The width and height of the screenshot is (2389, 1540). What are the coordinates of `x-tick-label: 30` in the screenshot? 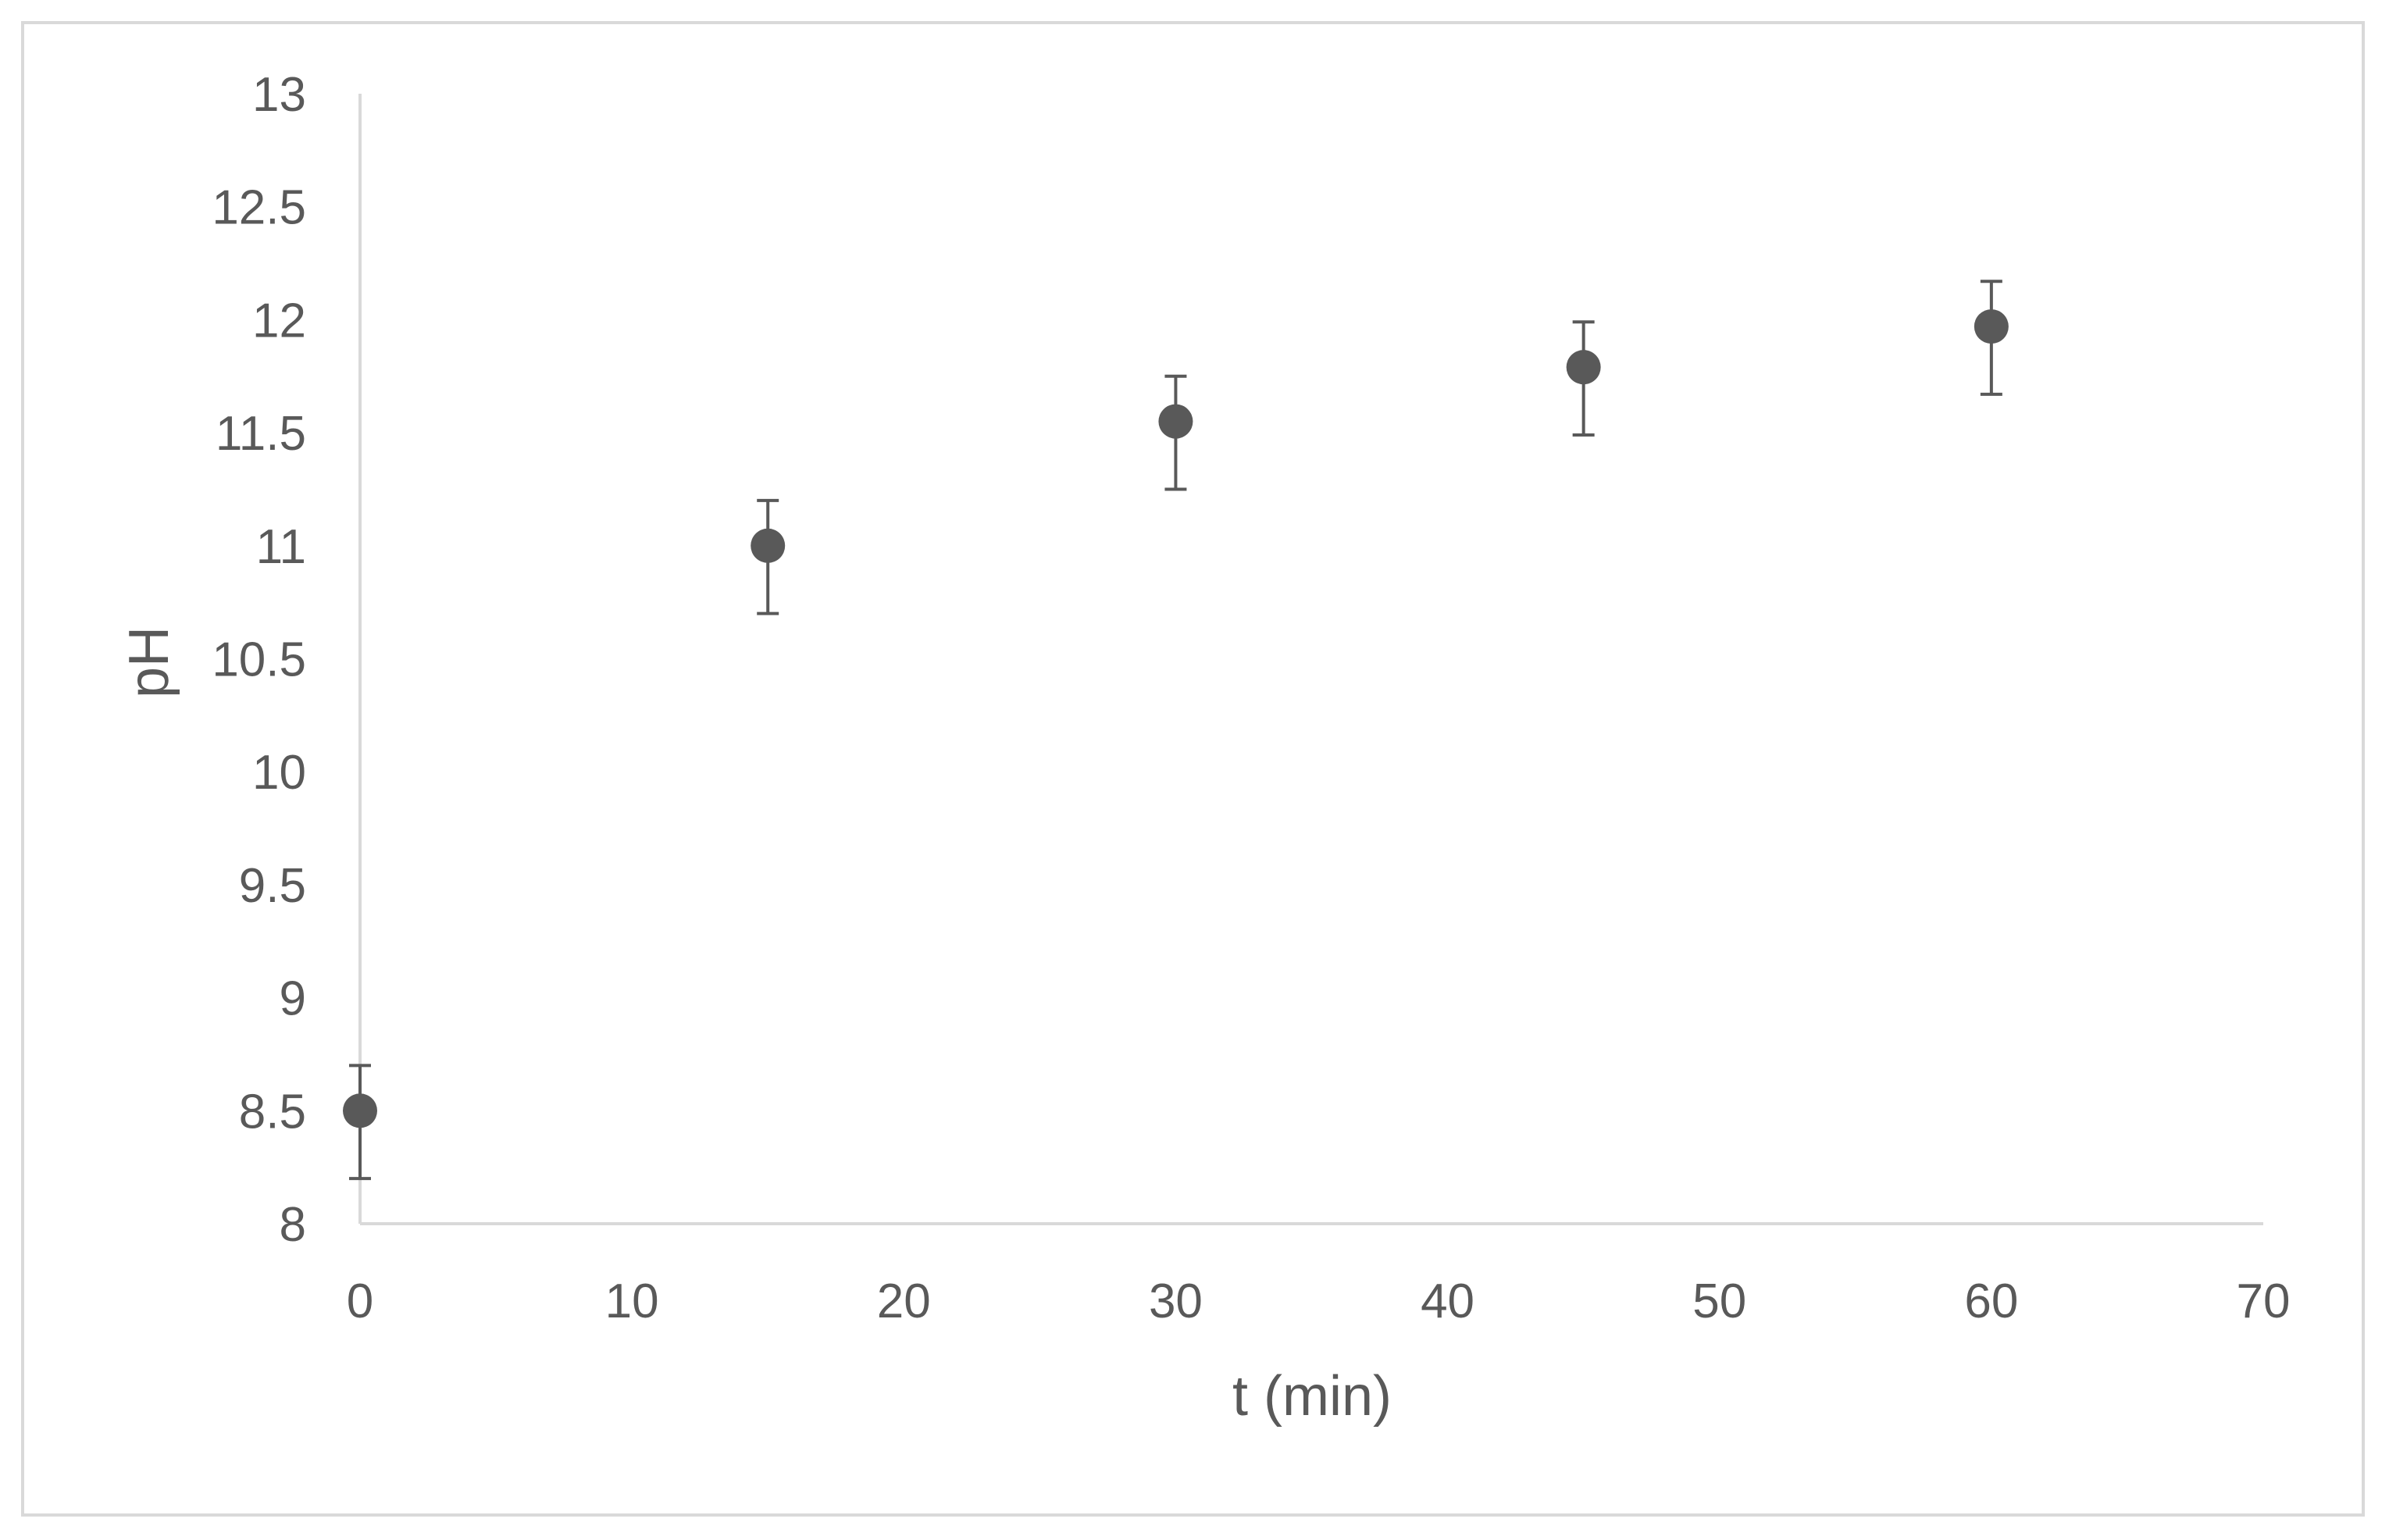 It's located at (1176, 1301).